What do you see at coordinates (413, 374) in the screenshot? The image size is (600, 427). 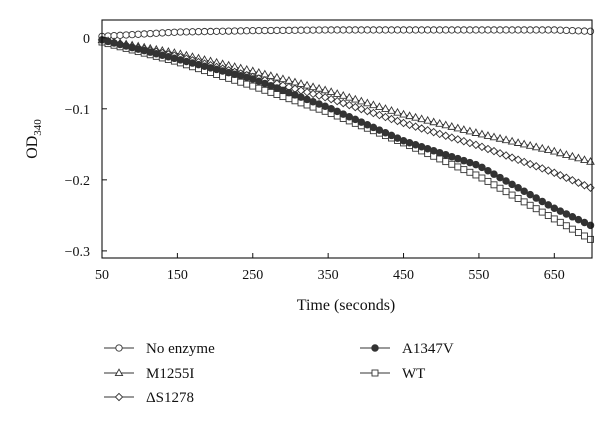 I see `legend-label: WT` at bounding box center [413, 374].